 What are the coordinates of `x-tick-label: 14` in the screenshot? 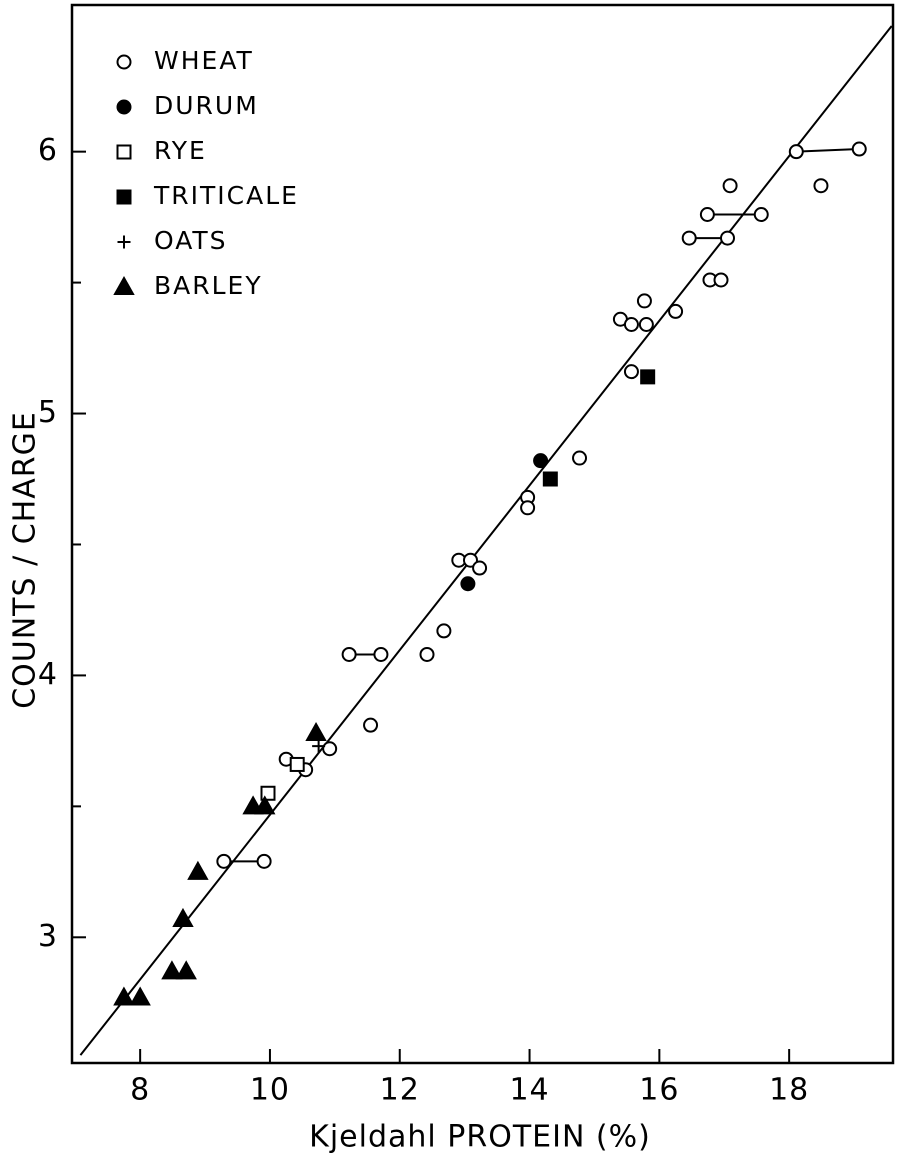 It's located at (529, 1090).